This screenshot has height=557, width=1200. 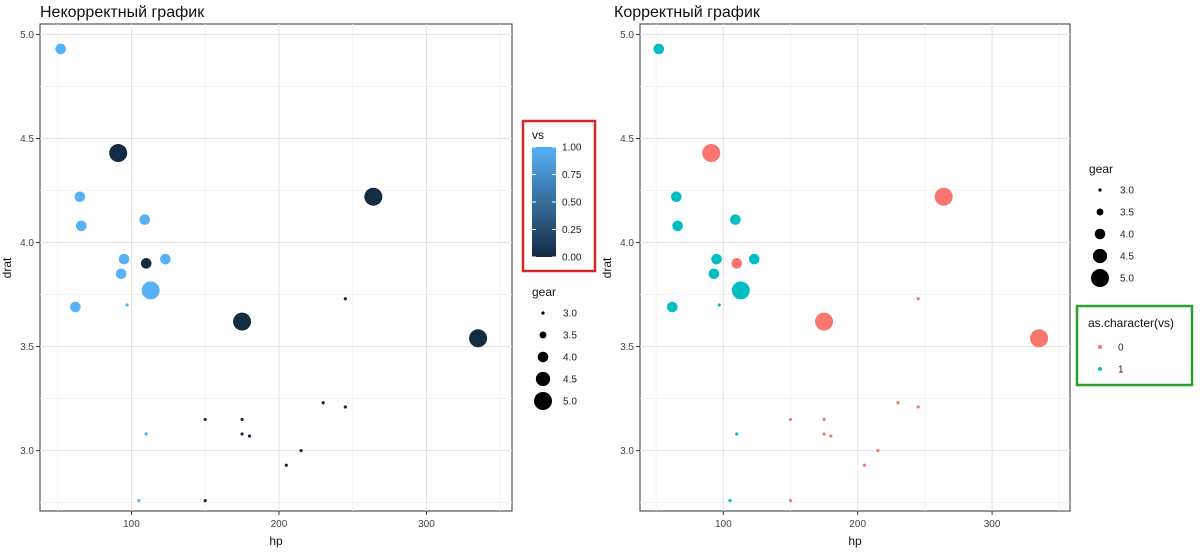 What do you see at coordinates (572, 203) in the screenshot?
I see `colorbar-label: 0.50` at bounding box center [572, 203].